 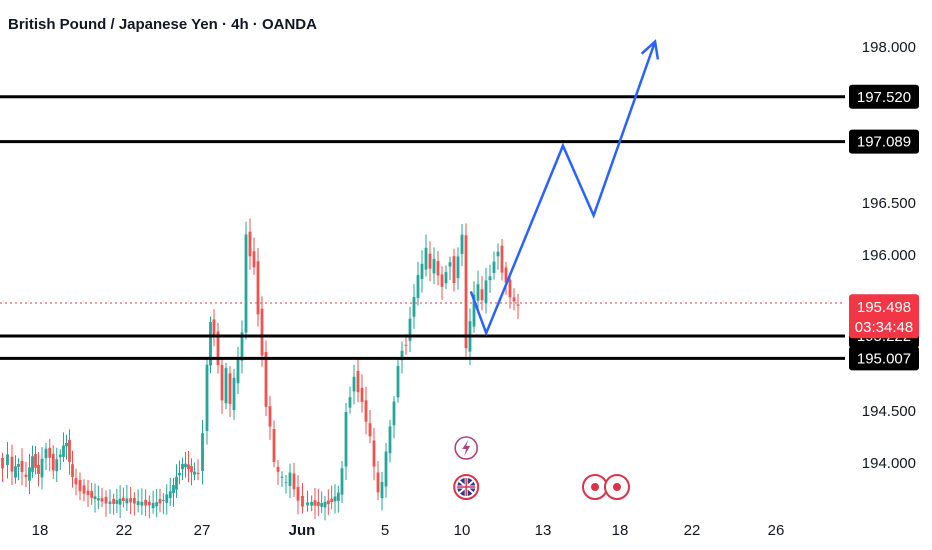 I want to click on svg-text: 197.089, so click(x=884, y=142).